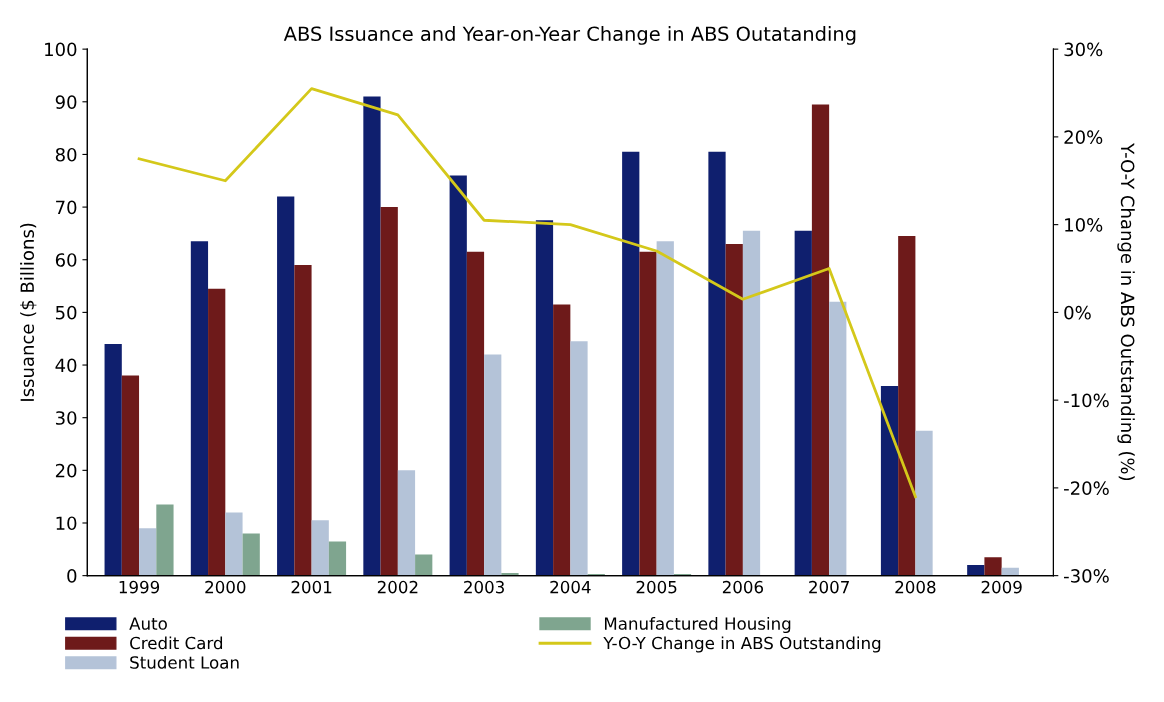 The image size is (1164, 702). I want to click on y2-axis-title: Y-O-Y Change in ABS Outstanding (%), so click(1126, 312).